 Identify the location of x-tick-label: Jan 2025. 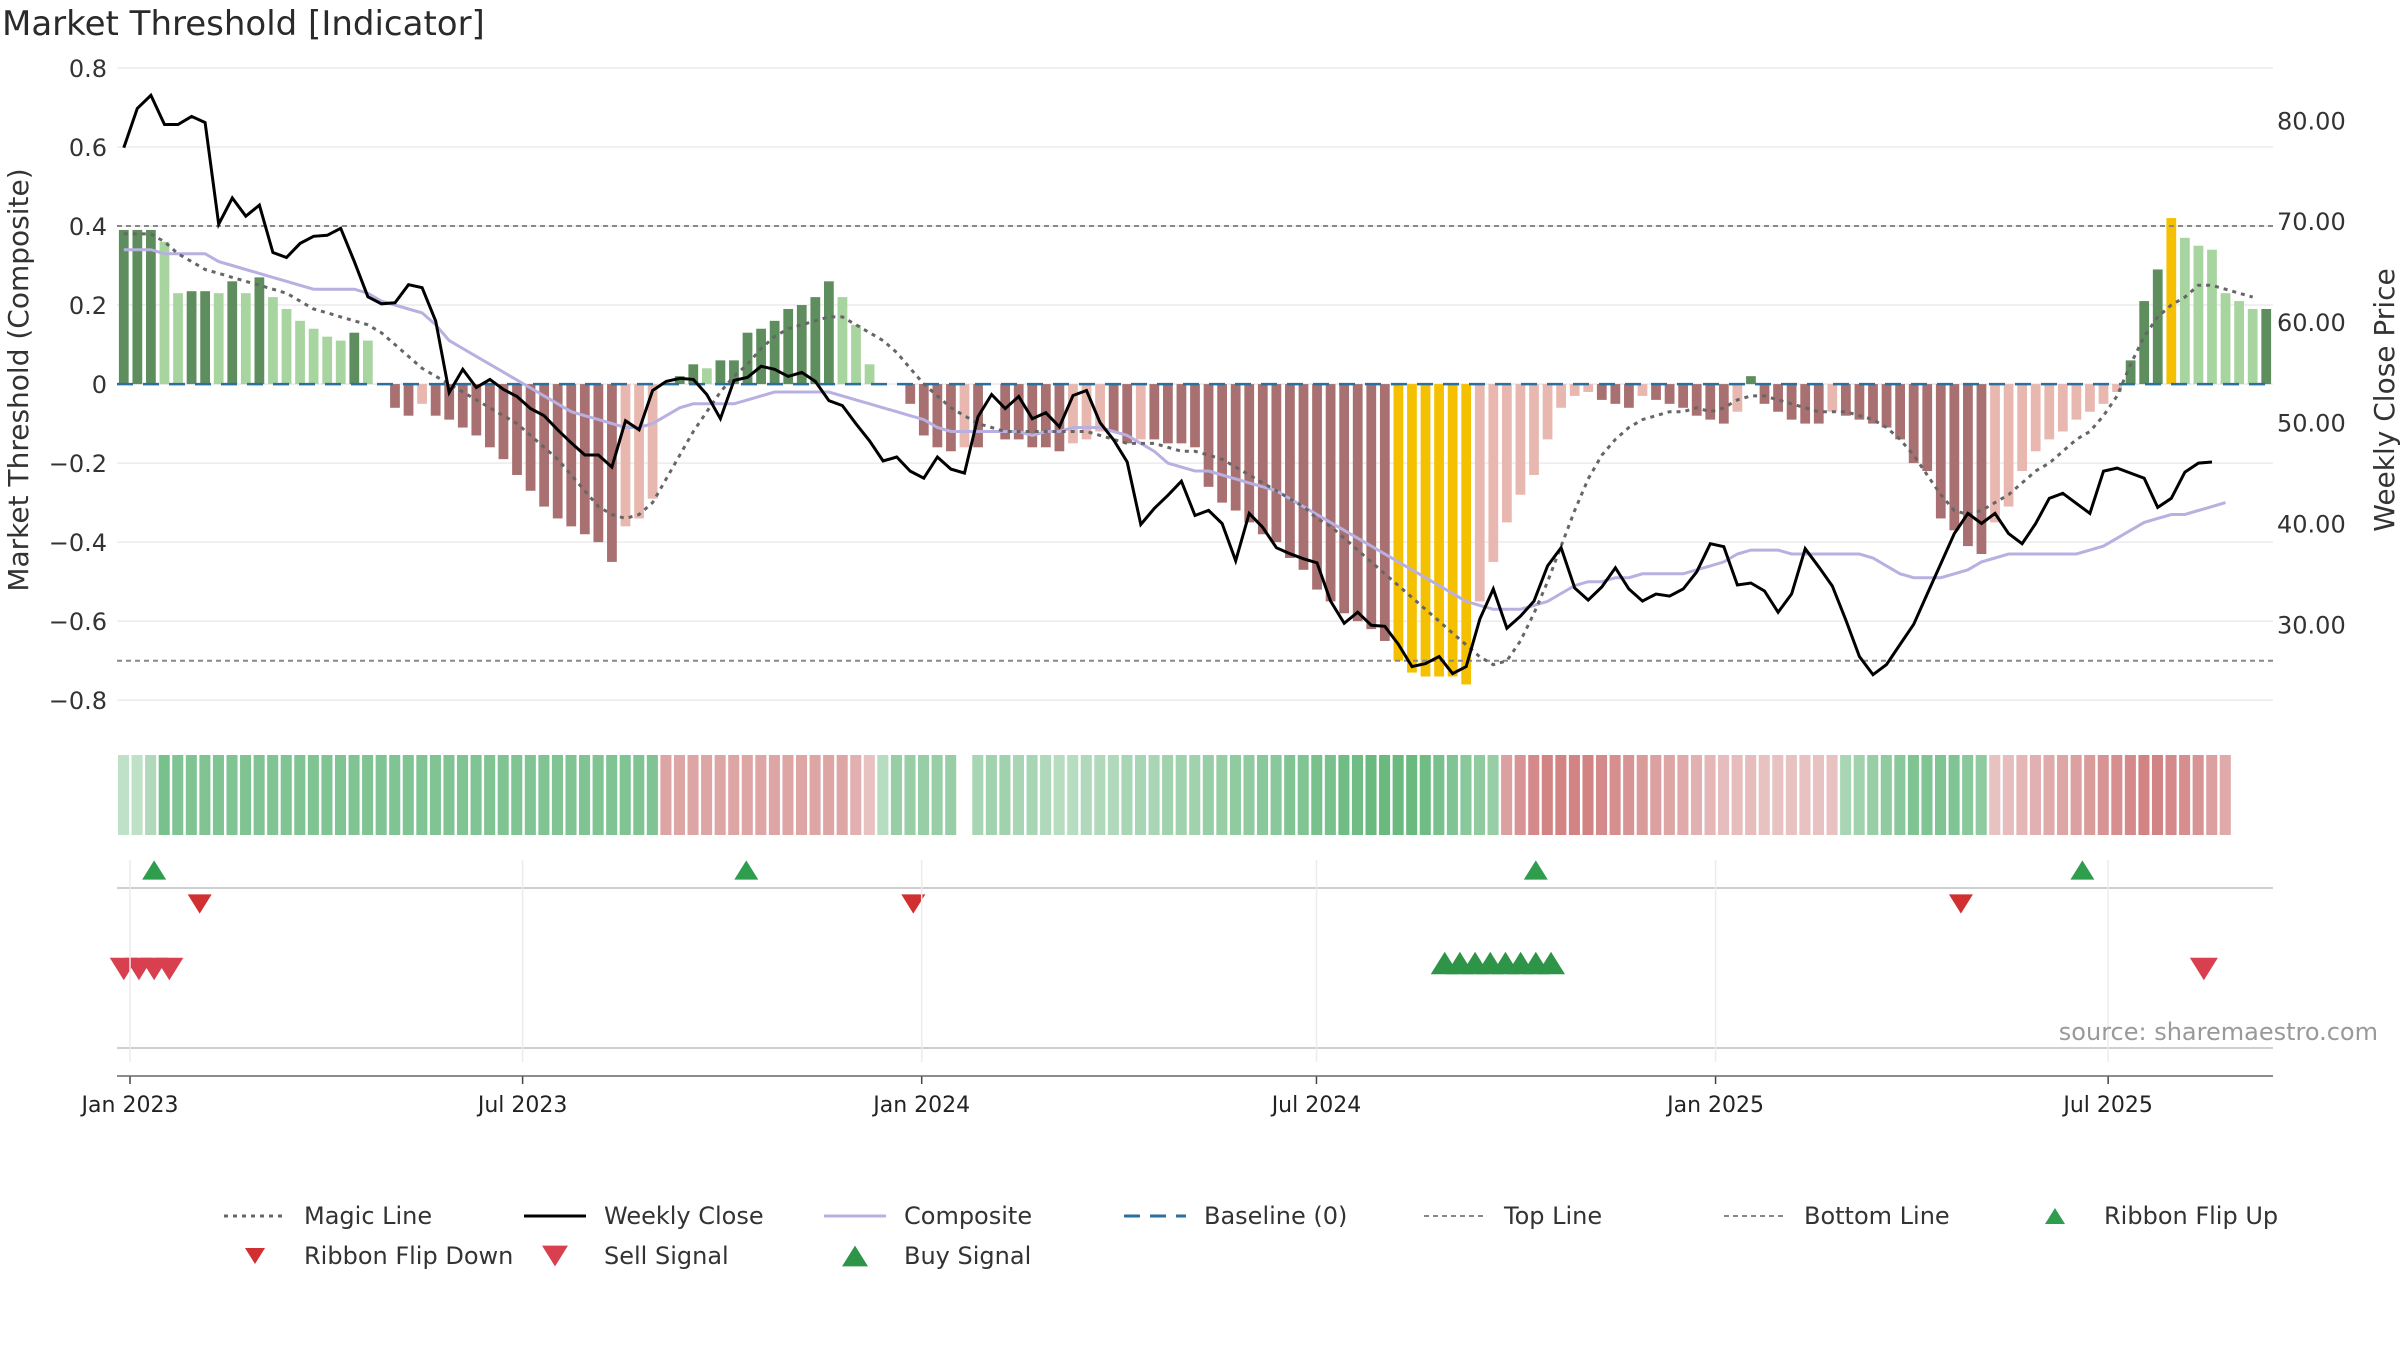
(1714, 1105).